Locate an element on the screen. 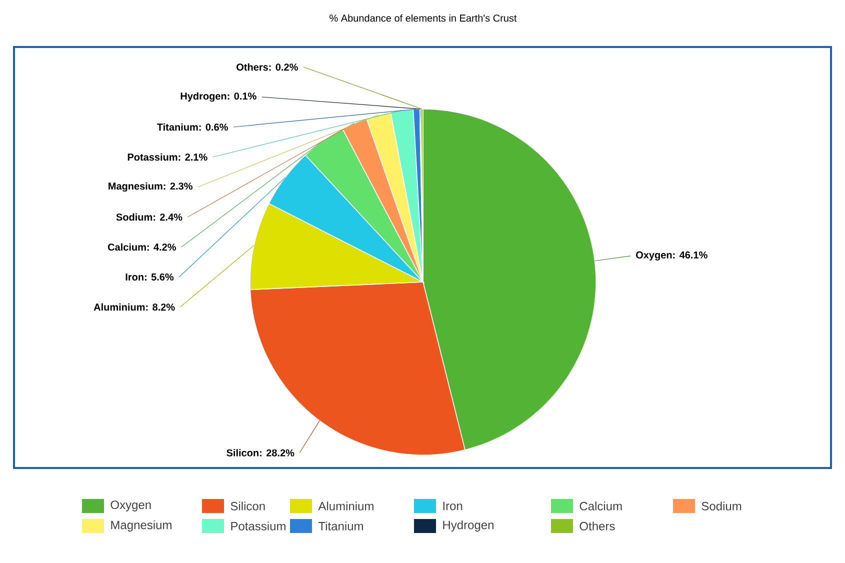  legend-label: Hydrogen is located at coordinates (468, 526).